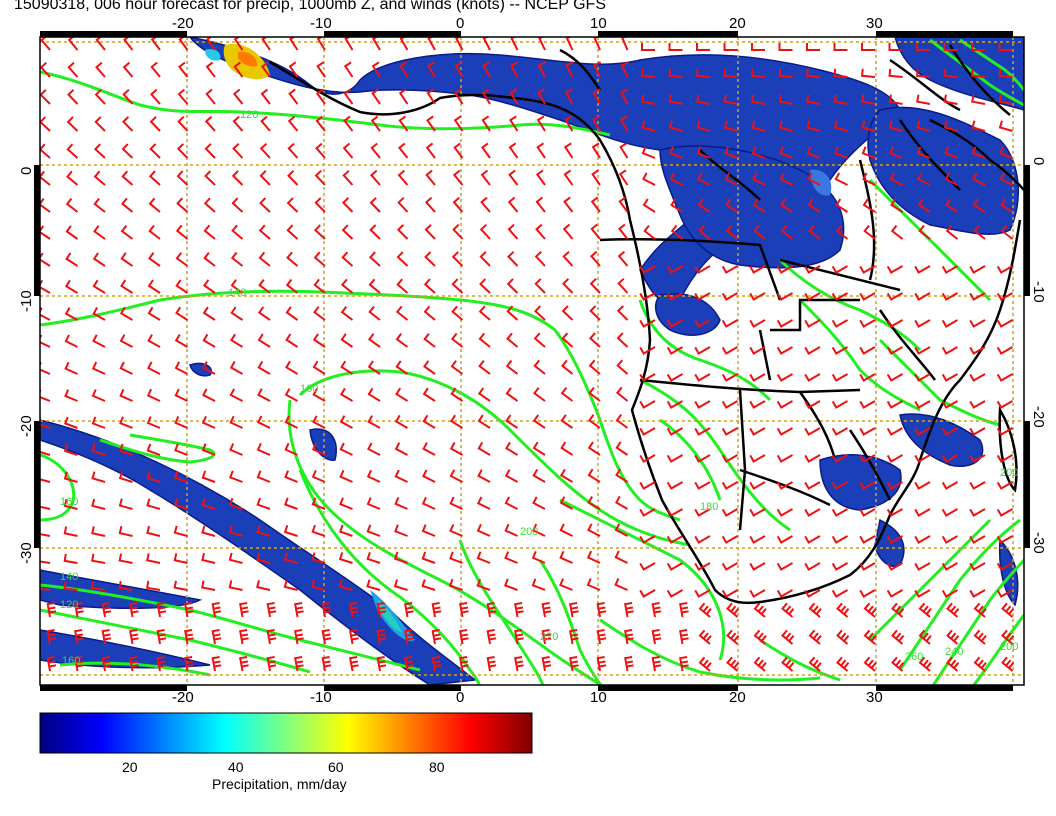 This screenshot has height=816, width=1056. I want to click on colorbar-tick: 60, so click(336, 767).